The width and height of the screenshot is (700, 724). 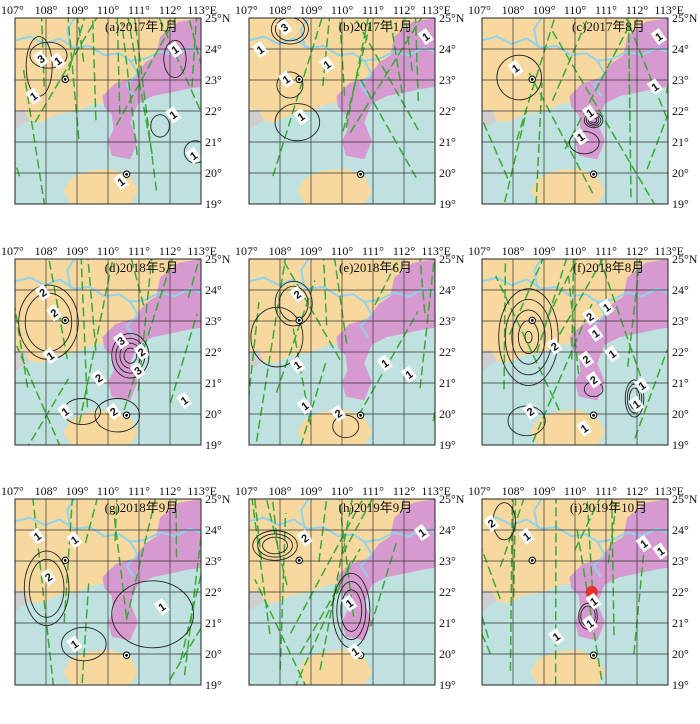 What do you see at coordinates (567, 667) in the screenshot?
I see `hainan-island` at bounding box center [567, 667].